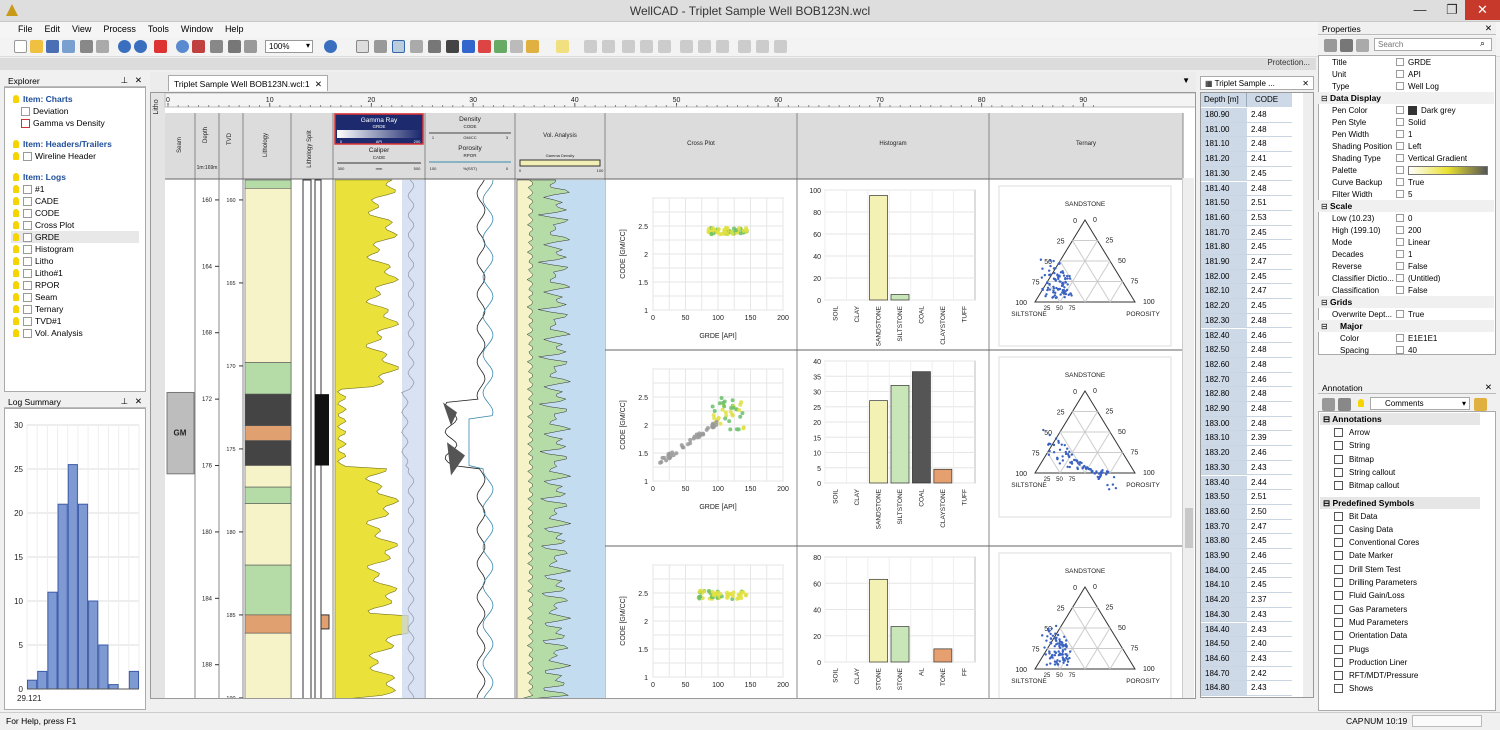 Image resolution: width=1500 pixels, height=730 pixels. Describe the element at coordinates (1224, 350) in the screenshot. I see `depth-cell: 182.50` at that location.